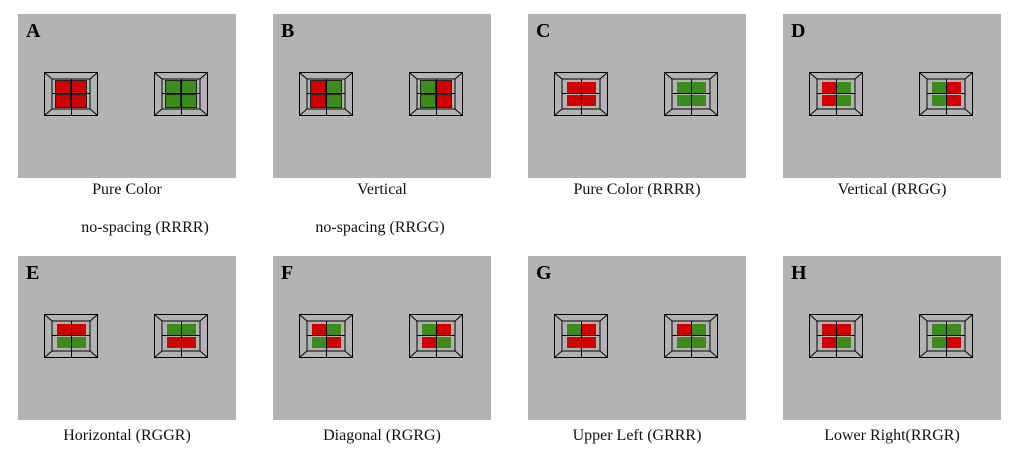 The image size is (1015, 466). What do you see at coordinates (892, 435) in the screenshot?
I see `panel-caption: Lower Right(RRGR)` at bounding box center [892, 435].